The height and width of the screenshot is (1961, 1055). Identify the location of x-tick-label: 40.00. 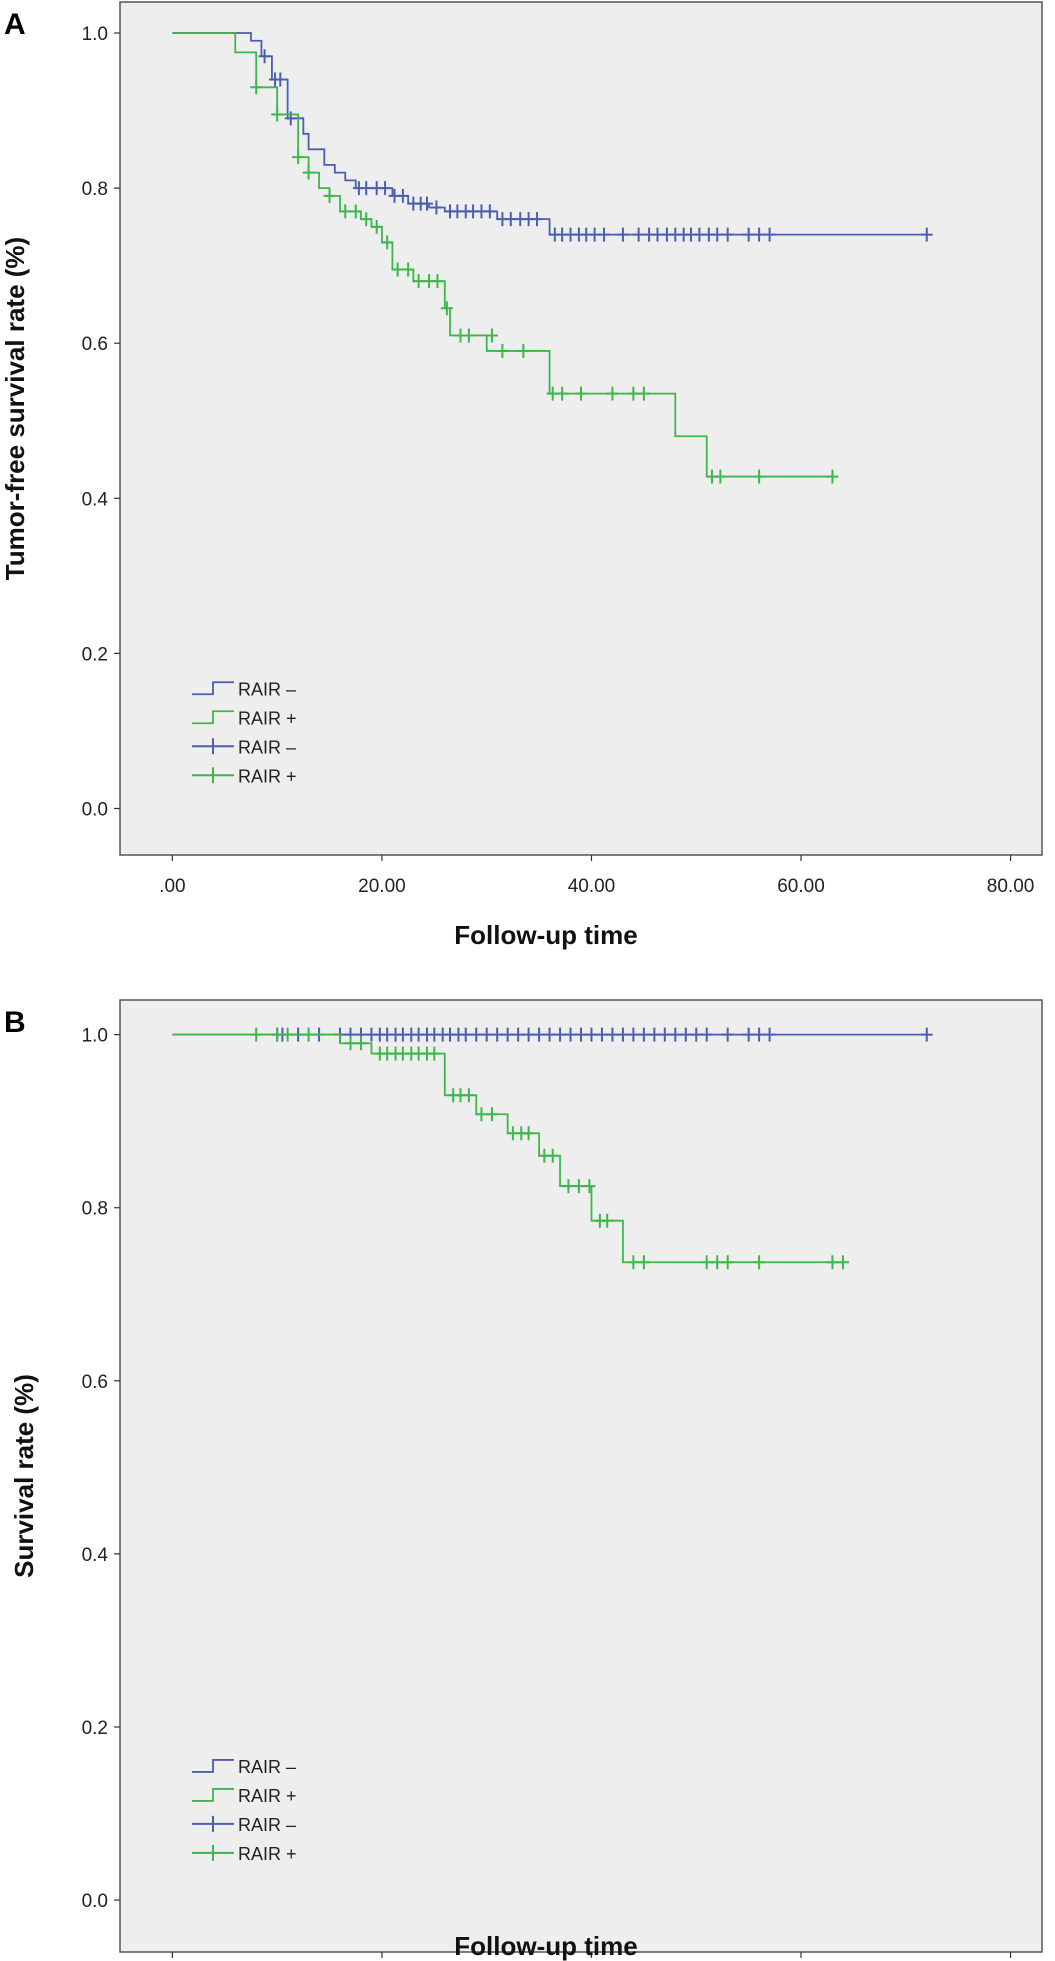
(592, 886).